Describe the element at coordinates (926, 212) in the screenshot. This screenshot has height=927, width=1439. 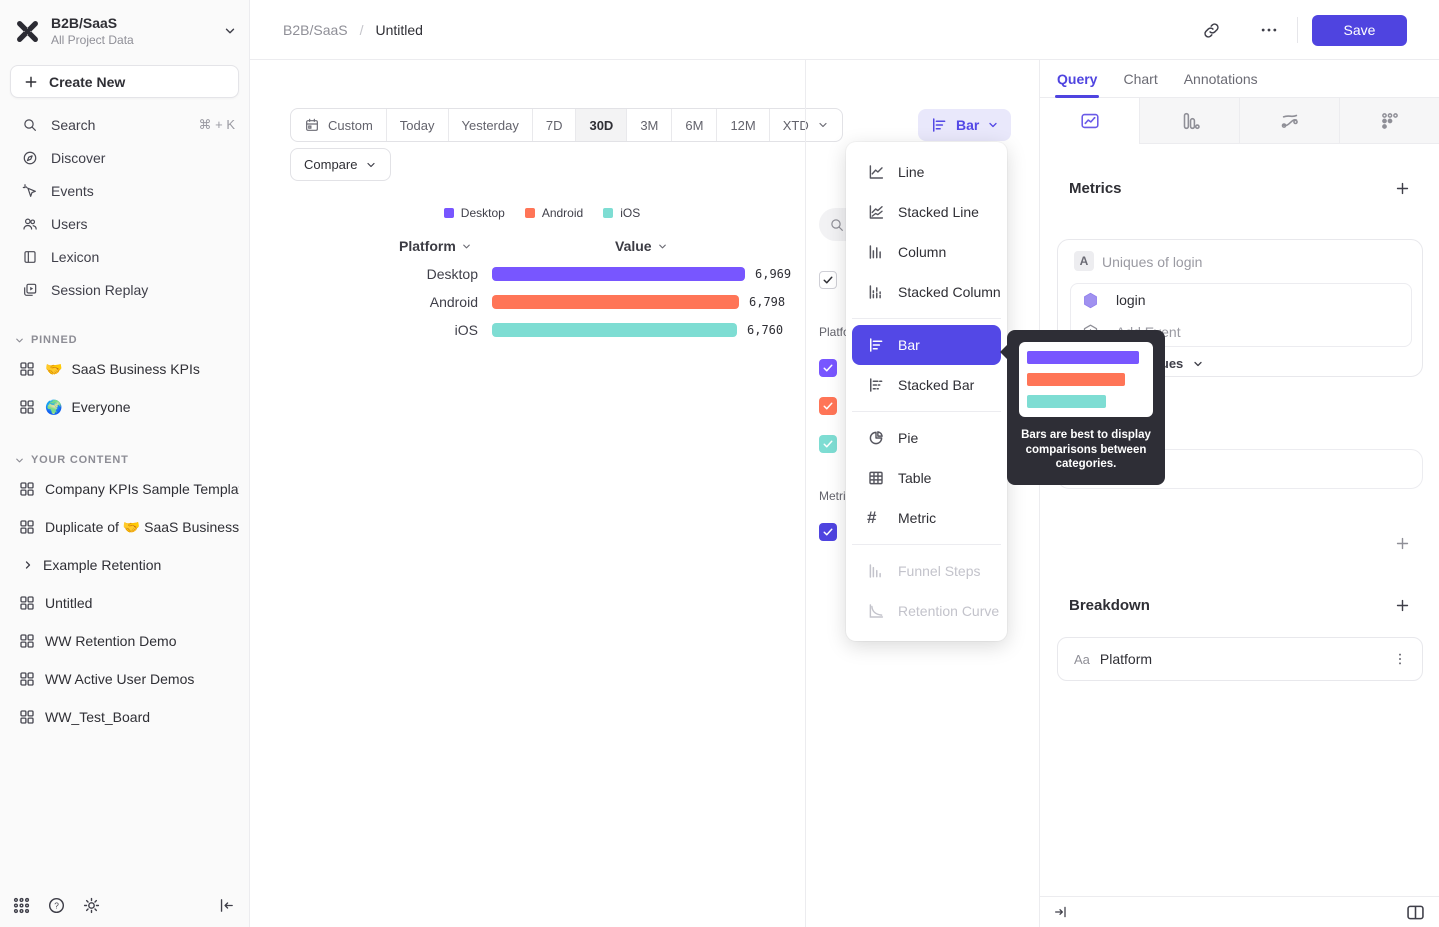
I see `menu-item-stacked-line: Stacked Line` at that location.